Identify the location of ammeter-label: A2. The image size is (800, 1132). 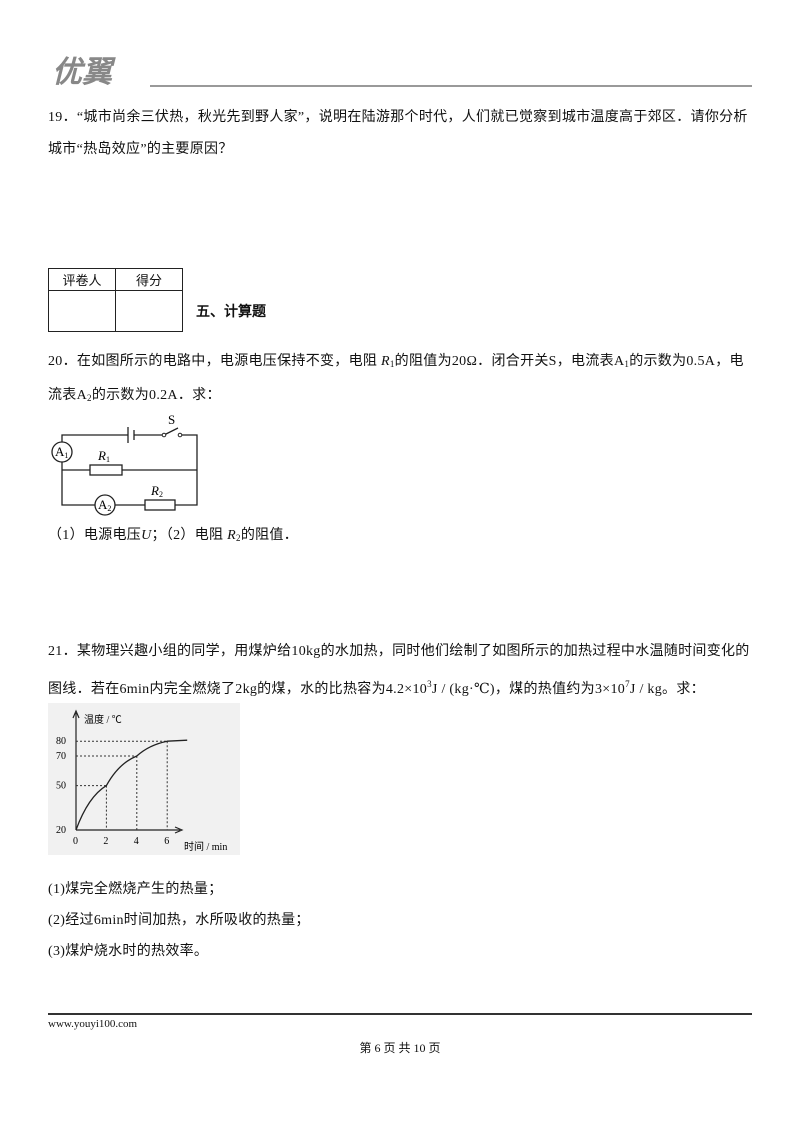
(104, 505).